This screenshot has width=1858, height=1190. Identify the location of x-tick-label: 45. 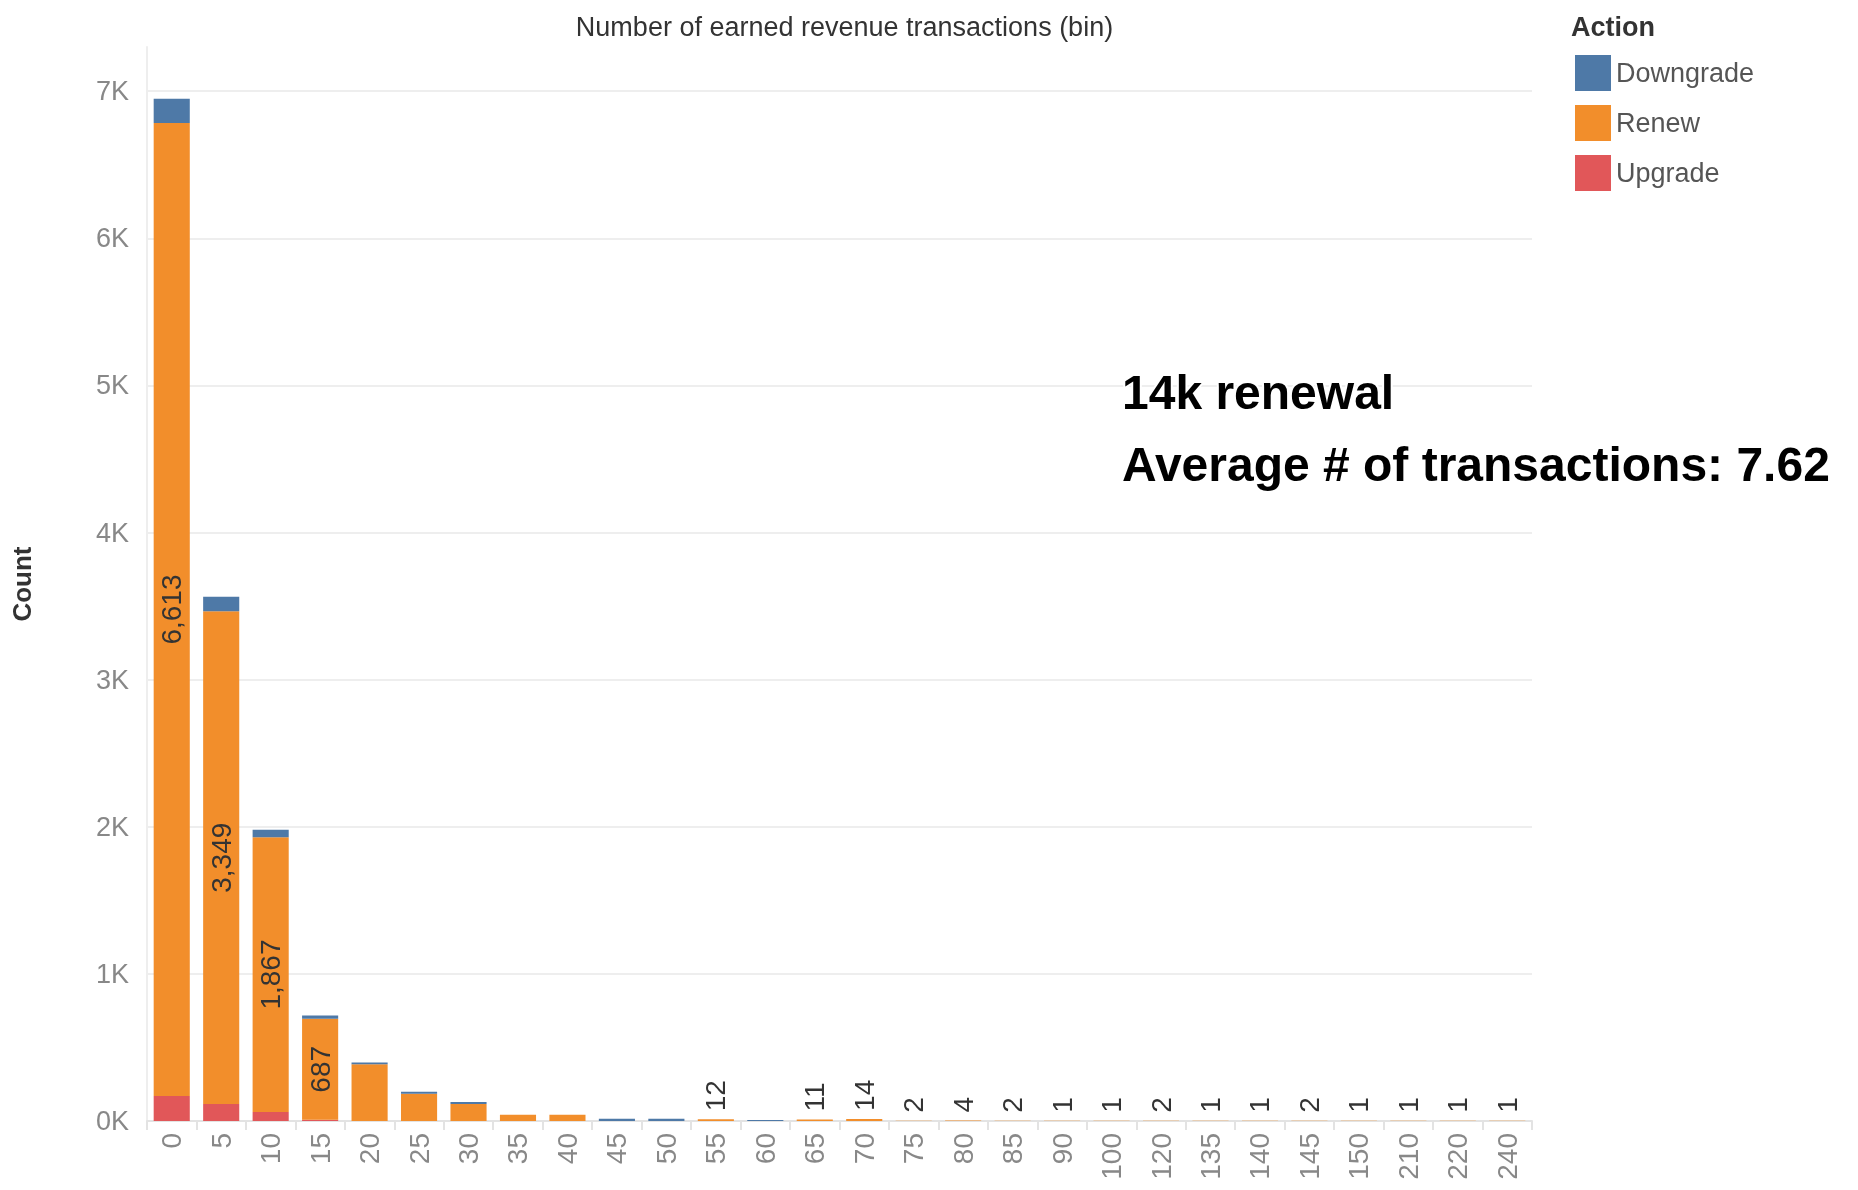
(617, 1149).